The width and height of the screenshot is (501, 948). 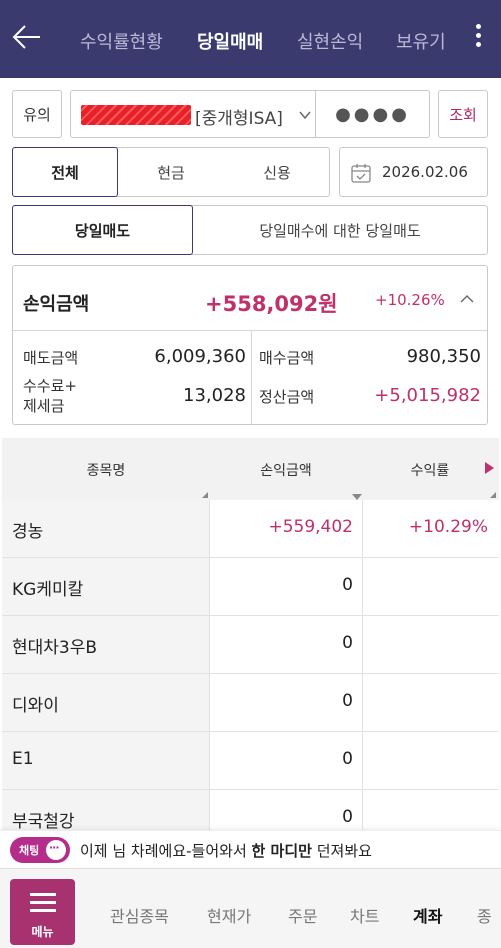 I want to click on segment-credit: 신용, so click(x=277, y=172).